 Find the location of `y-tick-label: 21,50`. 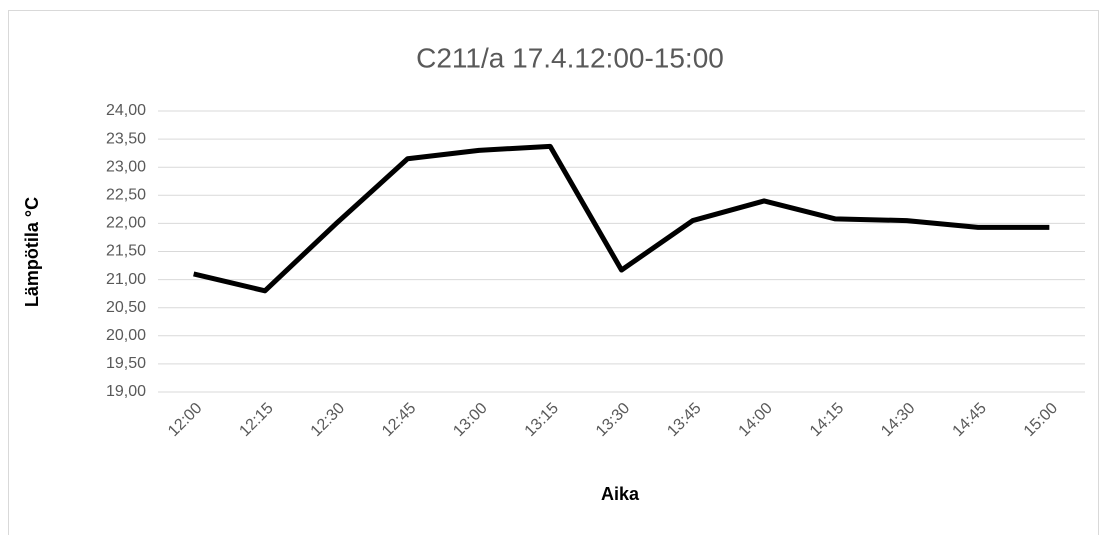

y-tick-label: 21,50 is located at coordinates (126, 251).